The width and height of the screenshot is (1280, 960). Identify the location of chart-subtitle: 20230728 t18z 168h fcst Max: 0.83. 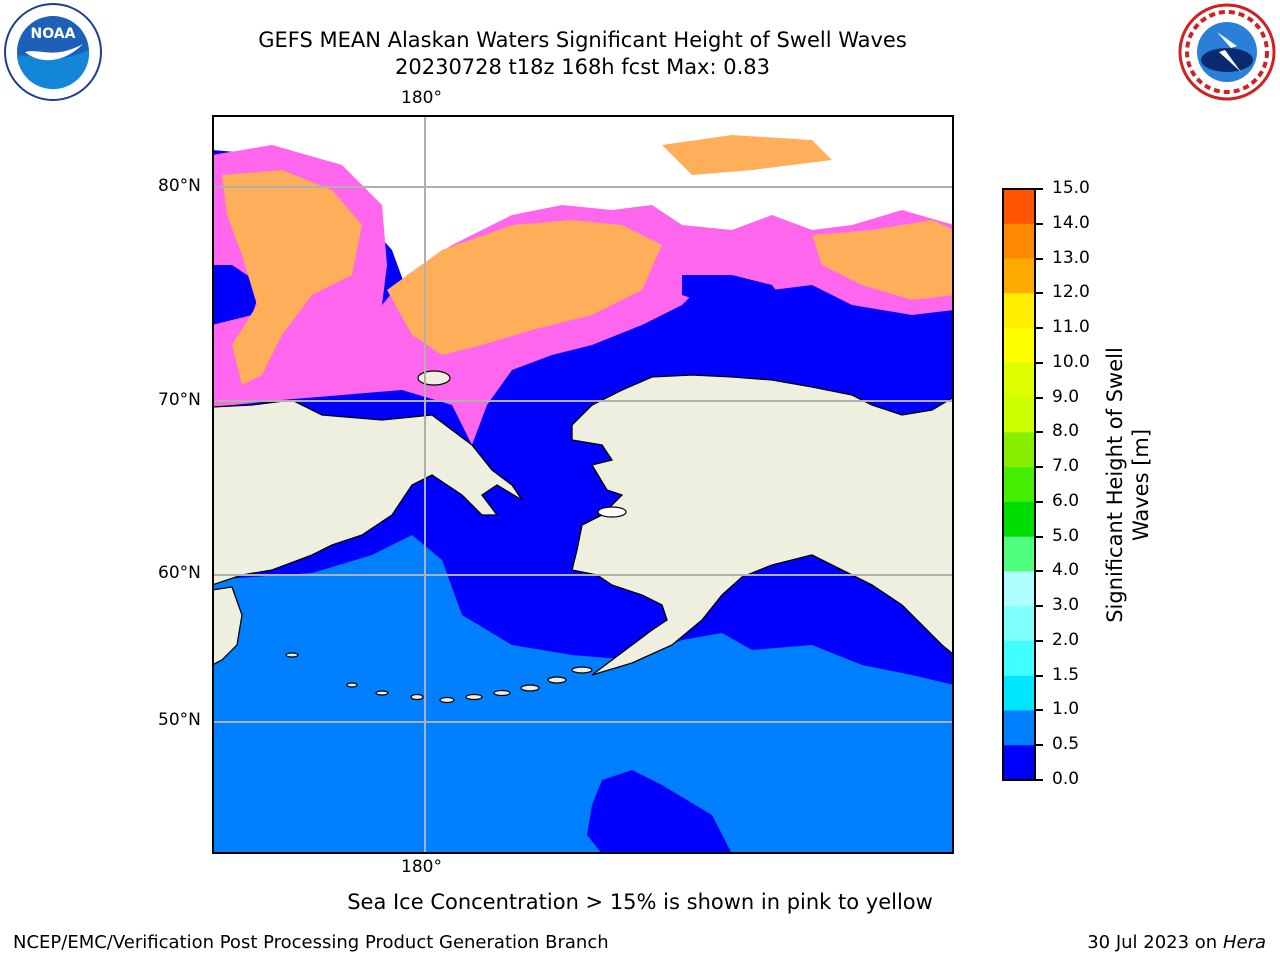
(582, 67).